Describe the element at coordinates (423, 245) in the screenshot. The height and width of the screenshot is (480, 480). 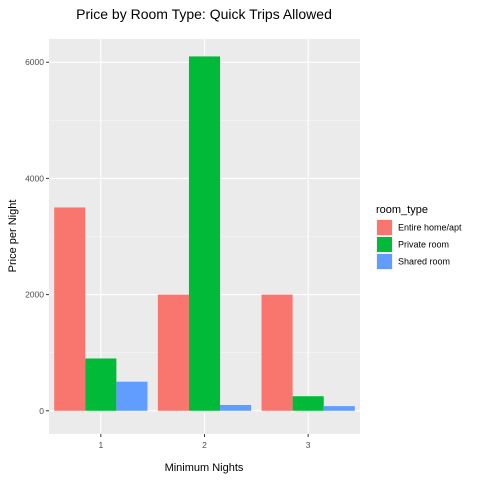
I see `legend-label: Private room` at that location.